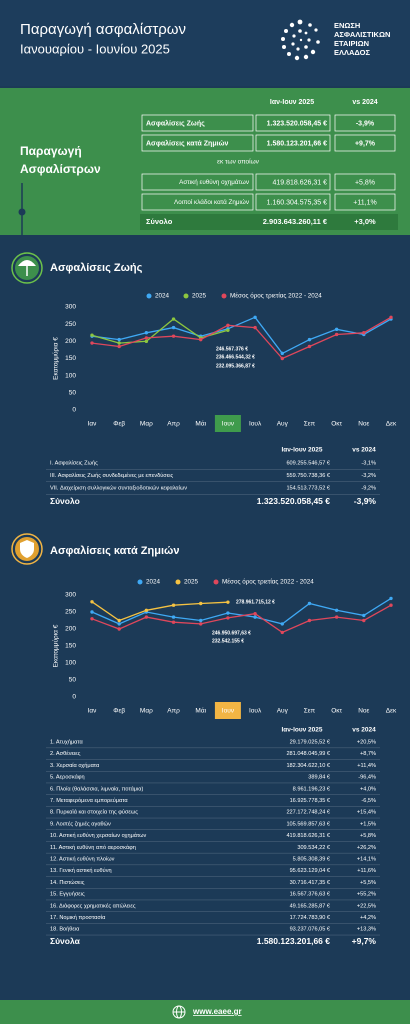 The width and height of the screenshot is (410, 1024). Describe the element at coordinates (89, 800) in the screenshot. I see `row-label: 7. Μεταφερόμενα εμπορεύματα` at that location.